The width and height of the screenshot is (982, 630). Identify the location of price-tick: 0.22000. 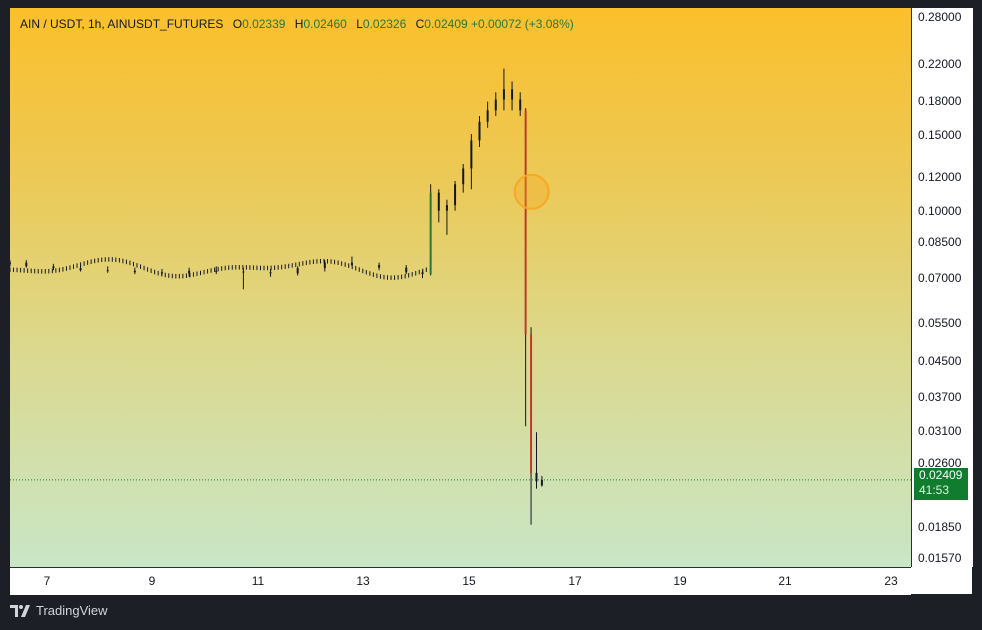
(940, 64).